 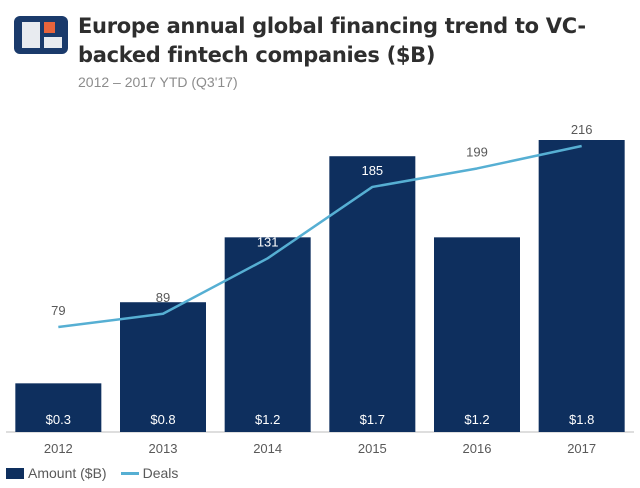 I want to click on legend-item-deals: Deals, so click(x=149, y=473).